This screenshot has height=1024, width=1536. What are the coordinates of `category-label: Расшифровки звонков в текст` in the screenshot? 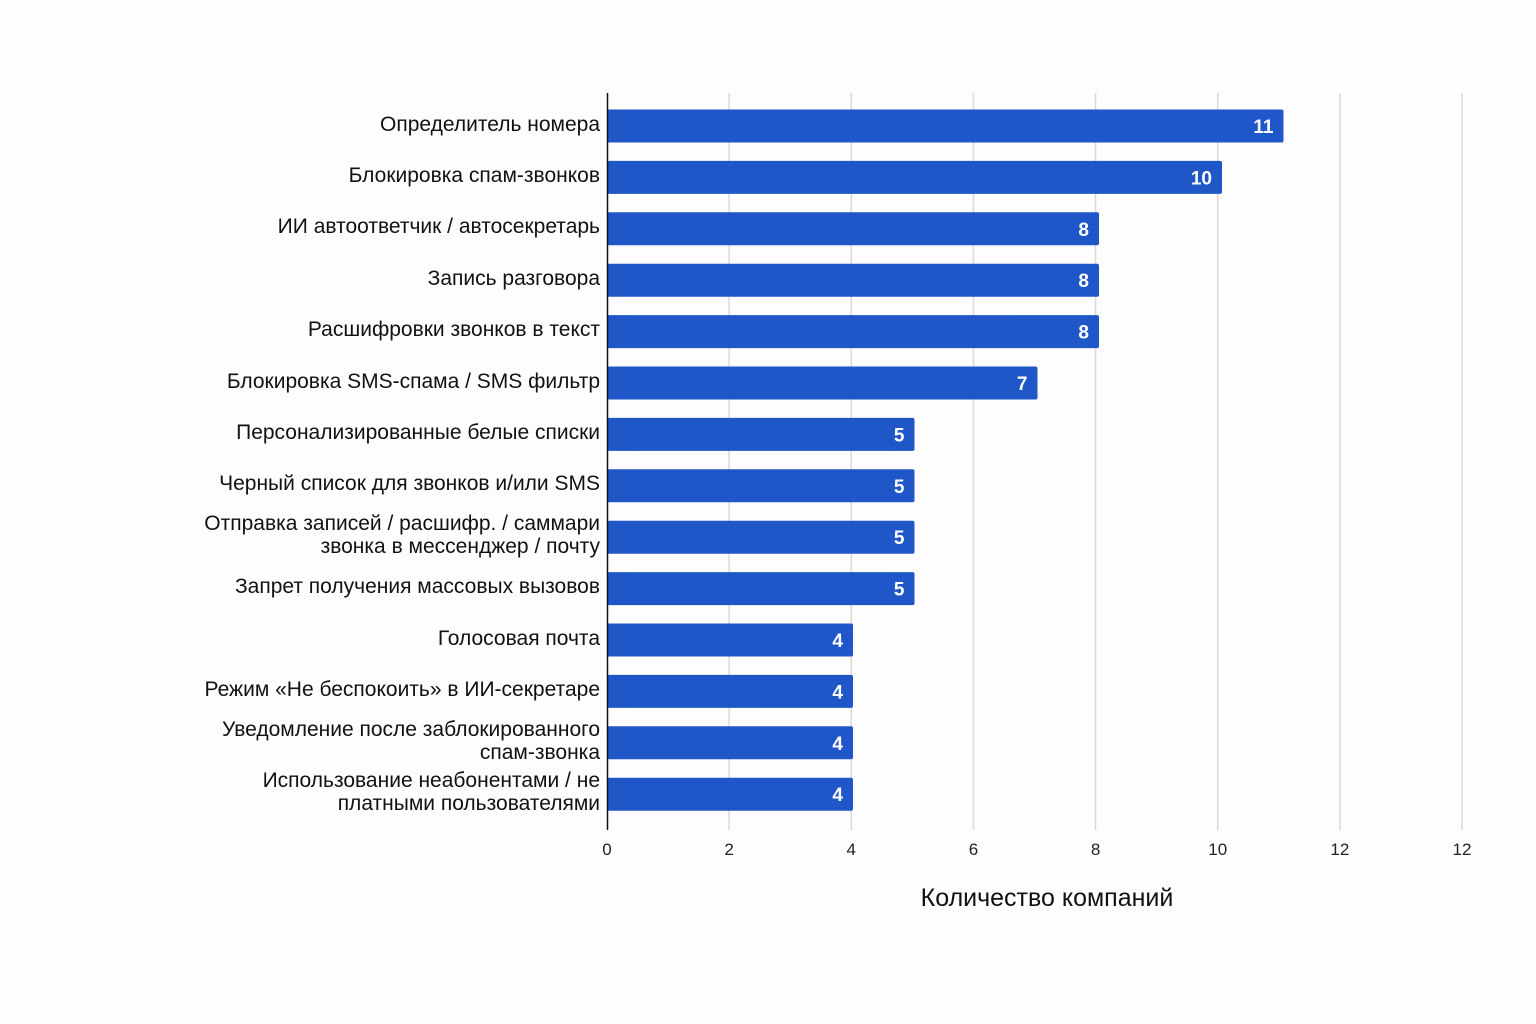 It's located at (453, 330).